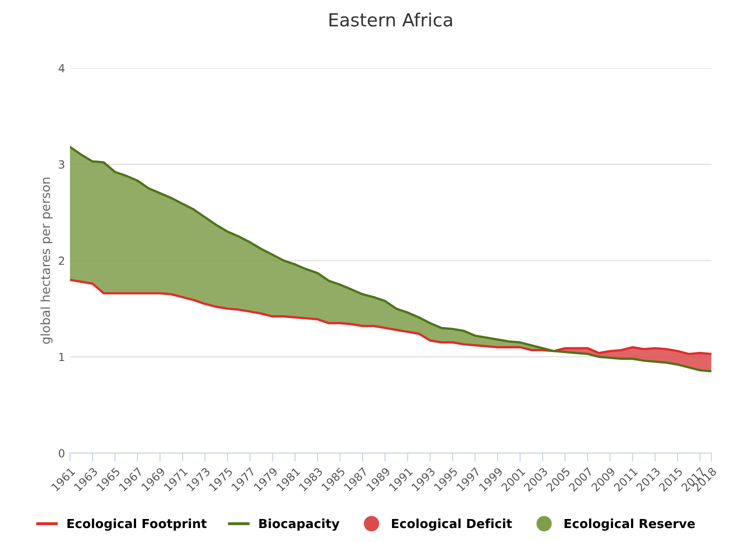 This screenshot has width=733, height=542. What do you see at coordinates (299, 524) in the screenshot?
I see `legend-label: Biocapacity` at bounding box center [299, 524].